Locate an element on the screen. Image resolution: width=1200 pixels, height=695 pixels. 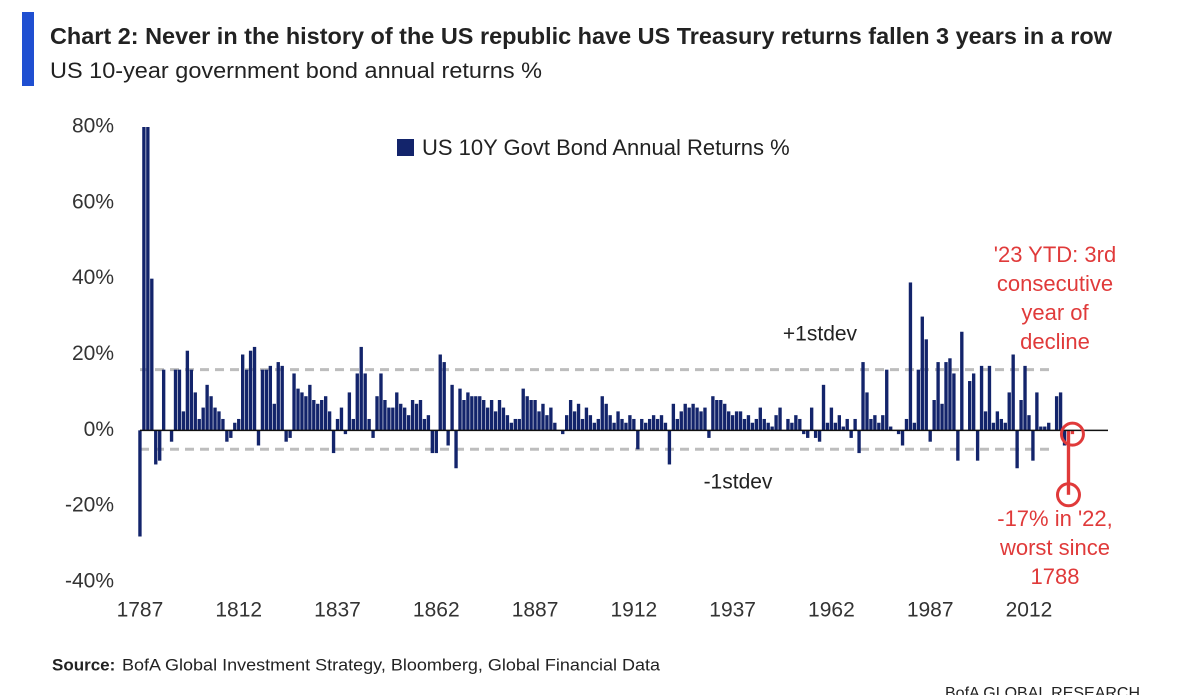
annotation-text: year of is located at coordinates (1055, 312).